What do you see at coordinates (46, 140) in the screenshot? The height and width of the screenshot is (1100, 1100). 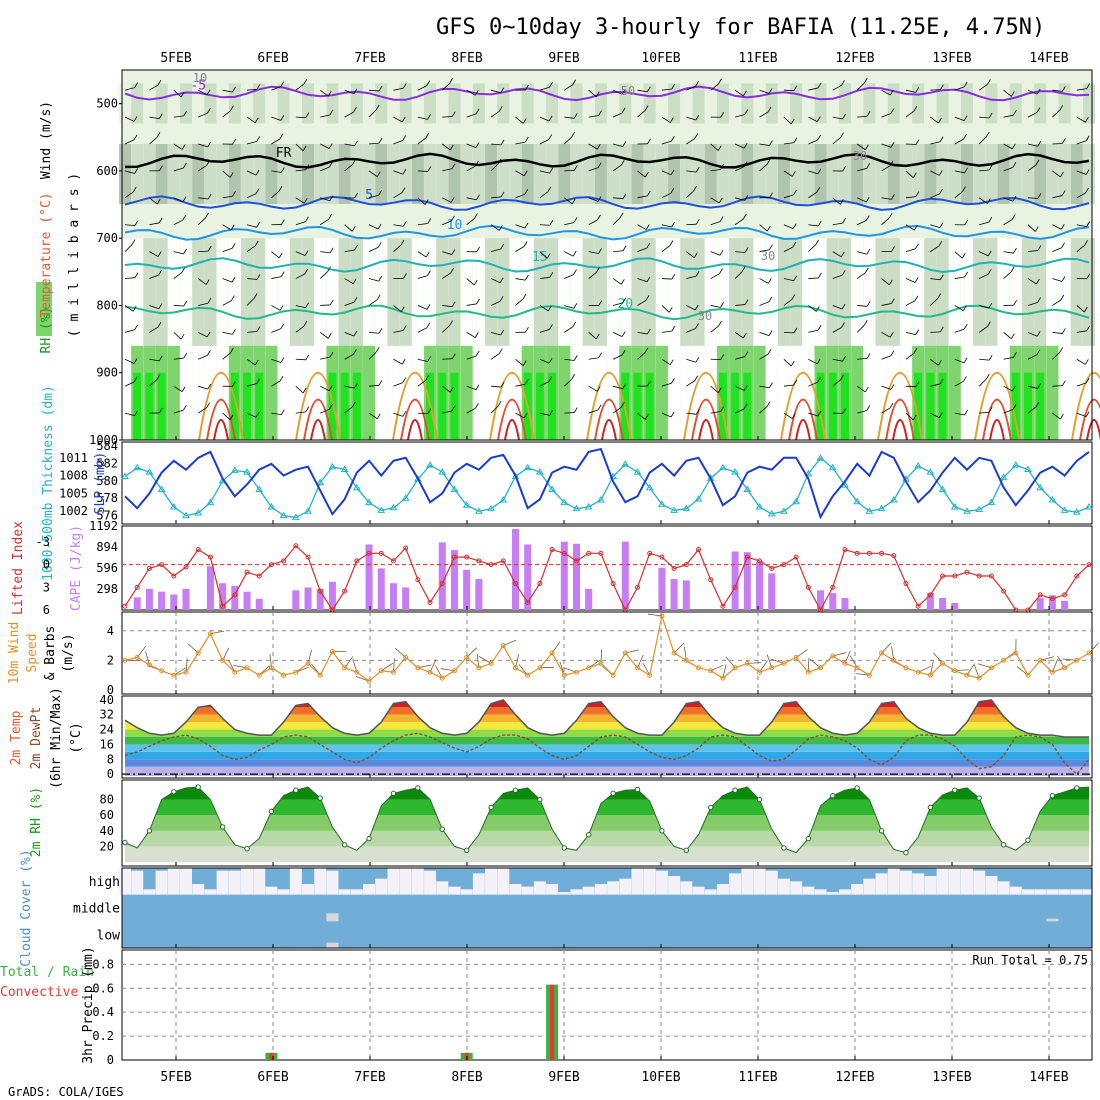 I see `upper-air-ylabel: Wind (m/s)` at bounding box center [46, 140].